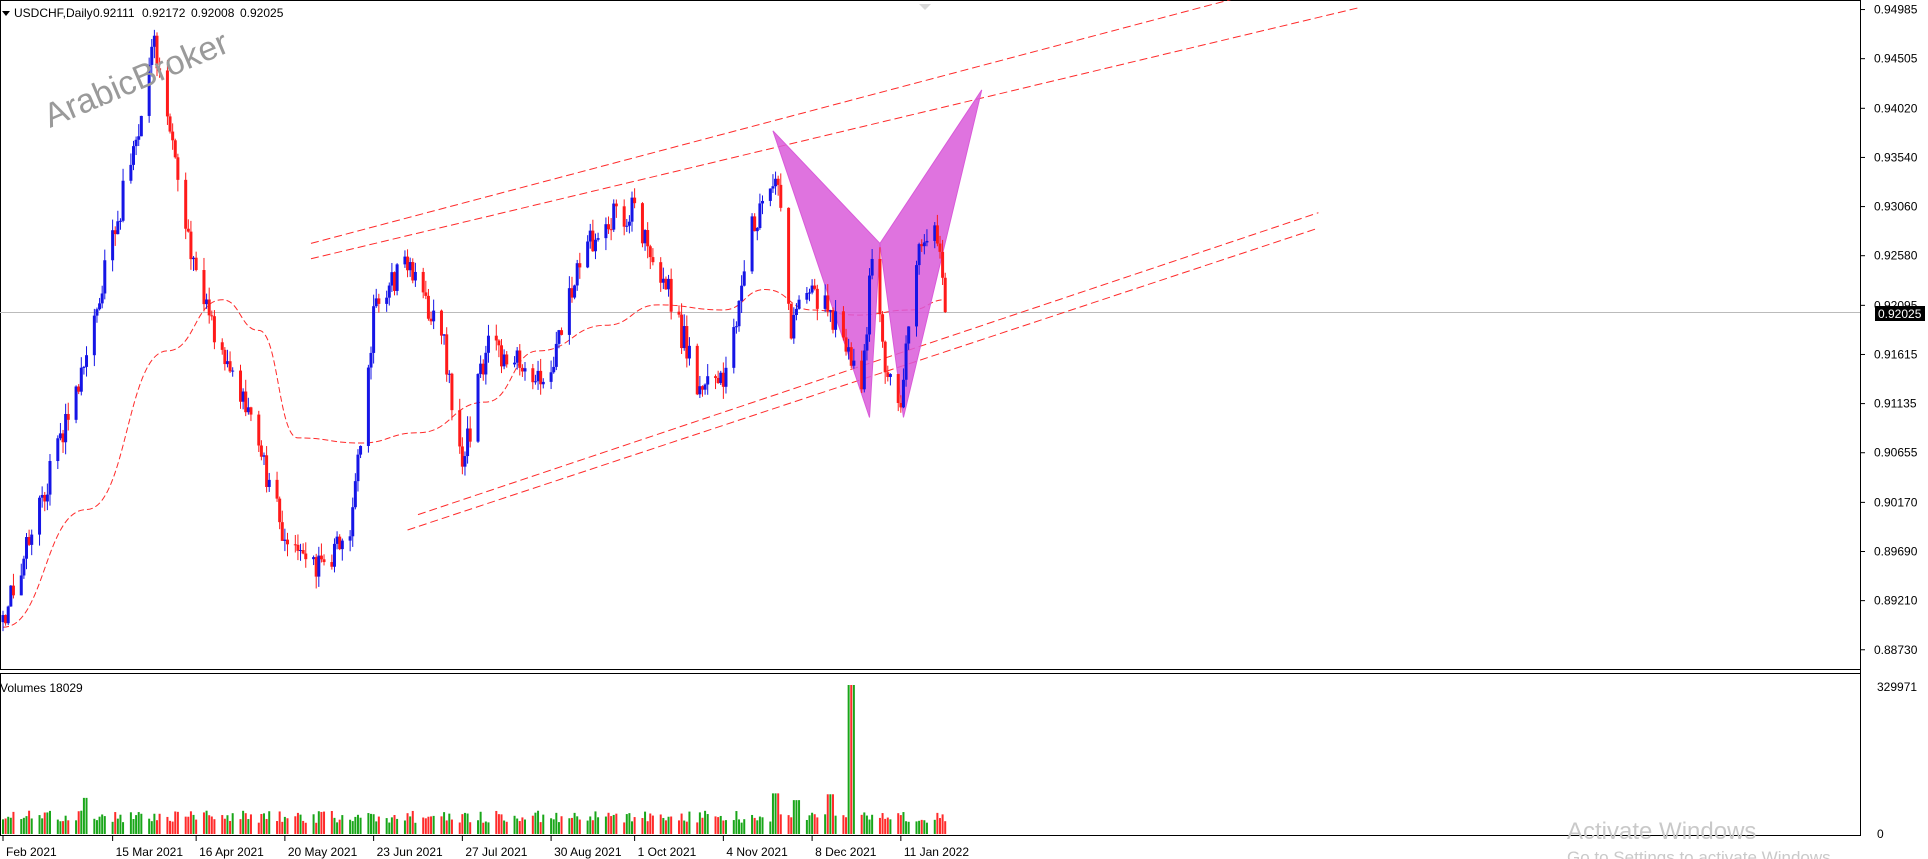  What do you see at coordinates (667, 852) in the screenshot?
I see `time-tick-label: 1 Oct 2021` at bounding box center [667, 852].